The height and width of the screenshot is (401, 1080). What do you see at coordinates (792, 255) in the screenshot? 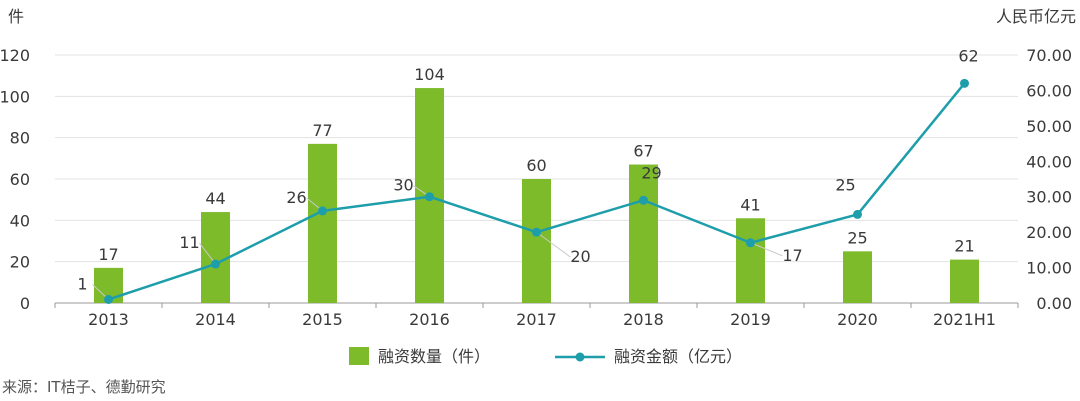
I see `line-value-label: 17` at bounding box center [792, 255].